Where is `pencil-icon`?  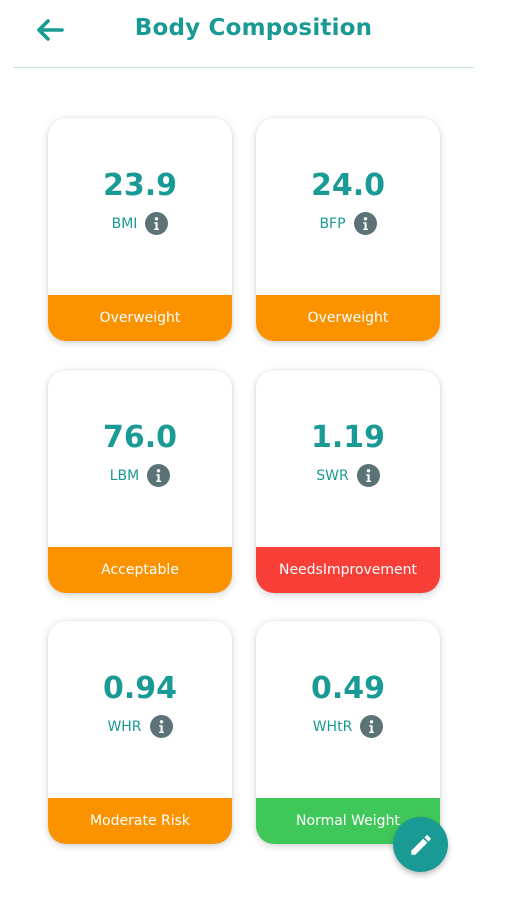 pencil-icon is located at coordinates (420, 844).